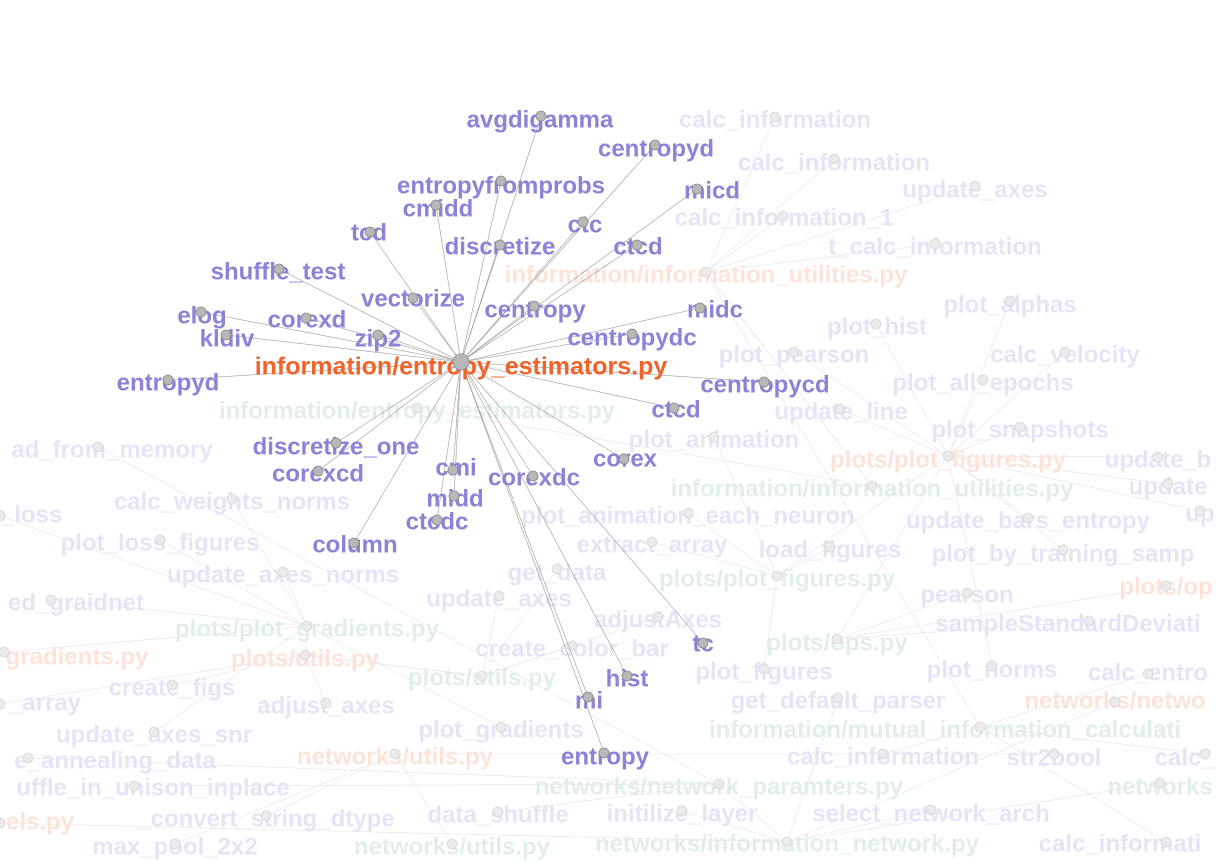  Describe the element at coordinates (1159, 786) in the screenshot. I see `background-node: networks` at that location.